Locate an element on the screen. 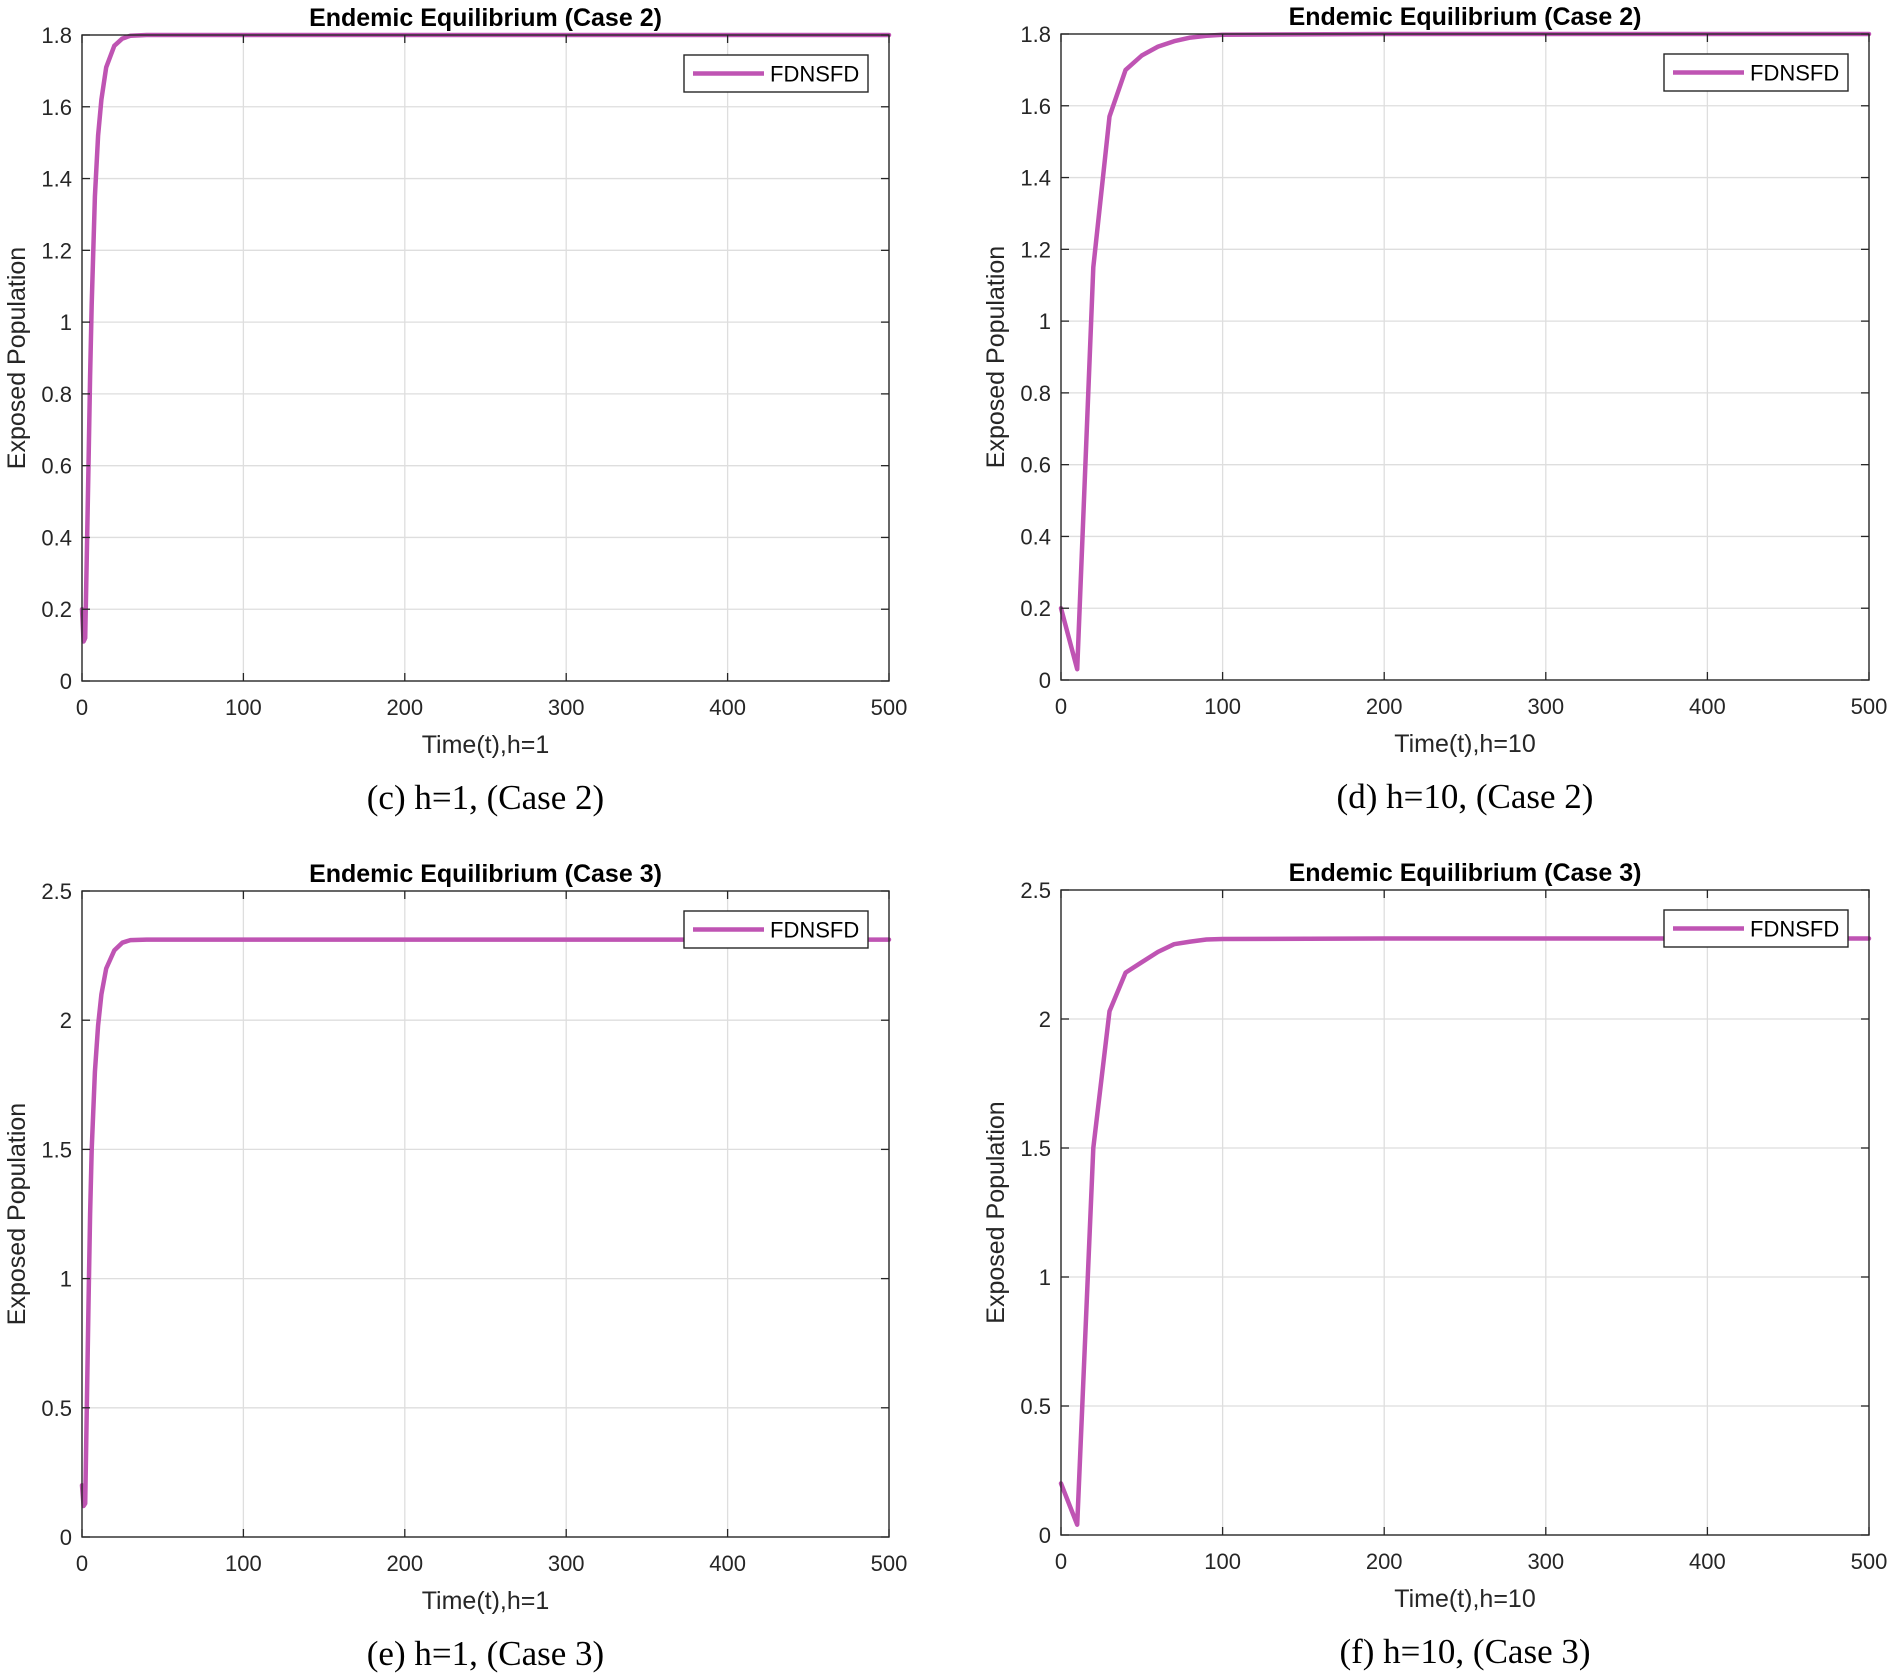 The image size is (1893, 1676). figure-caption: (e) h=1, (Case 3) is located at coordinates (485, 1653).